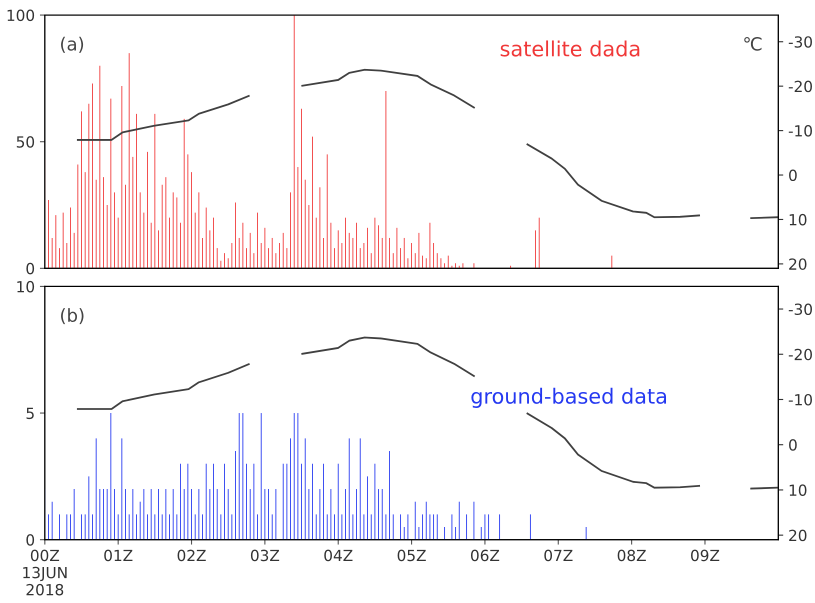 The width and height of the screenshot is (815, 603). I want to click on annotation: ℃, so click(753, 44).